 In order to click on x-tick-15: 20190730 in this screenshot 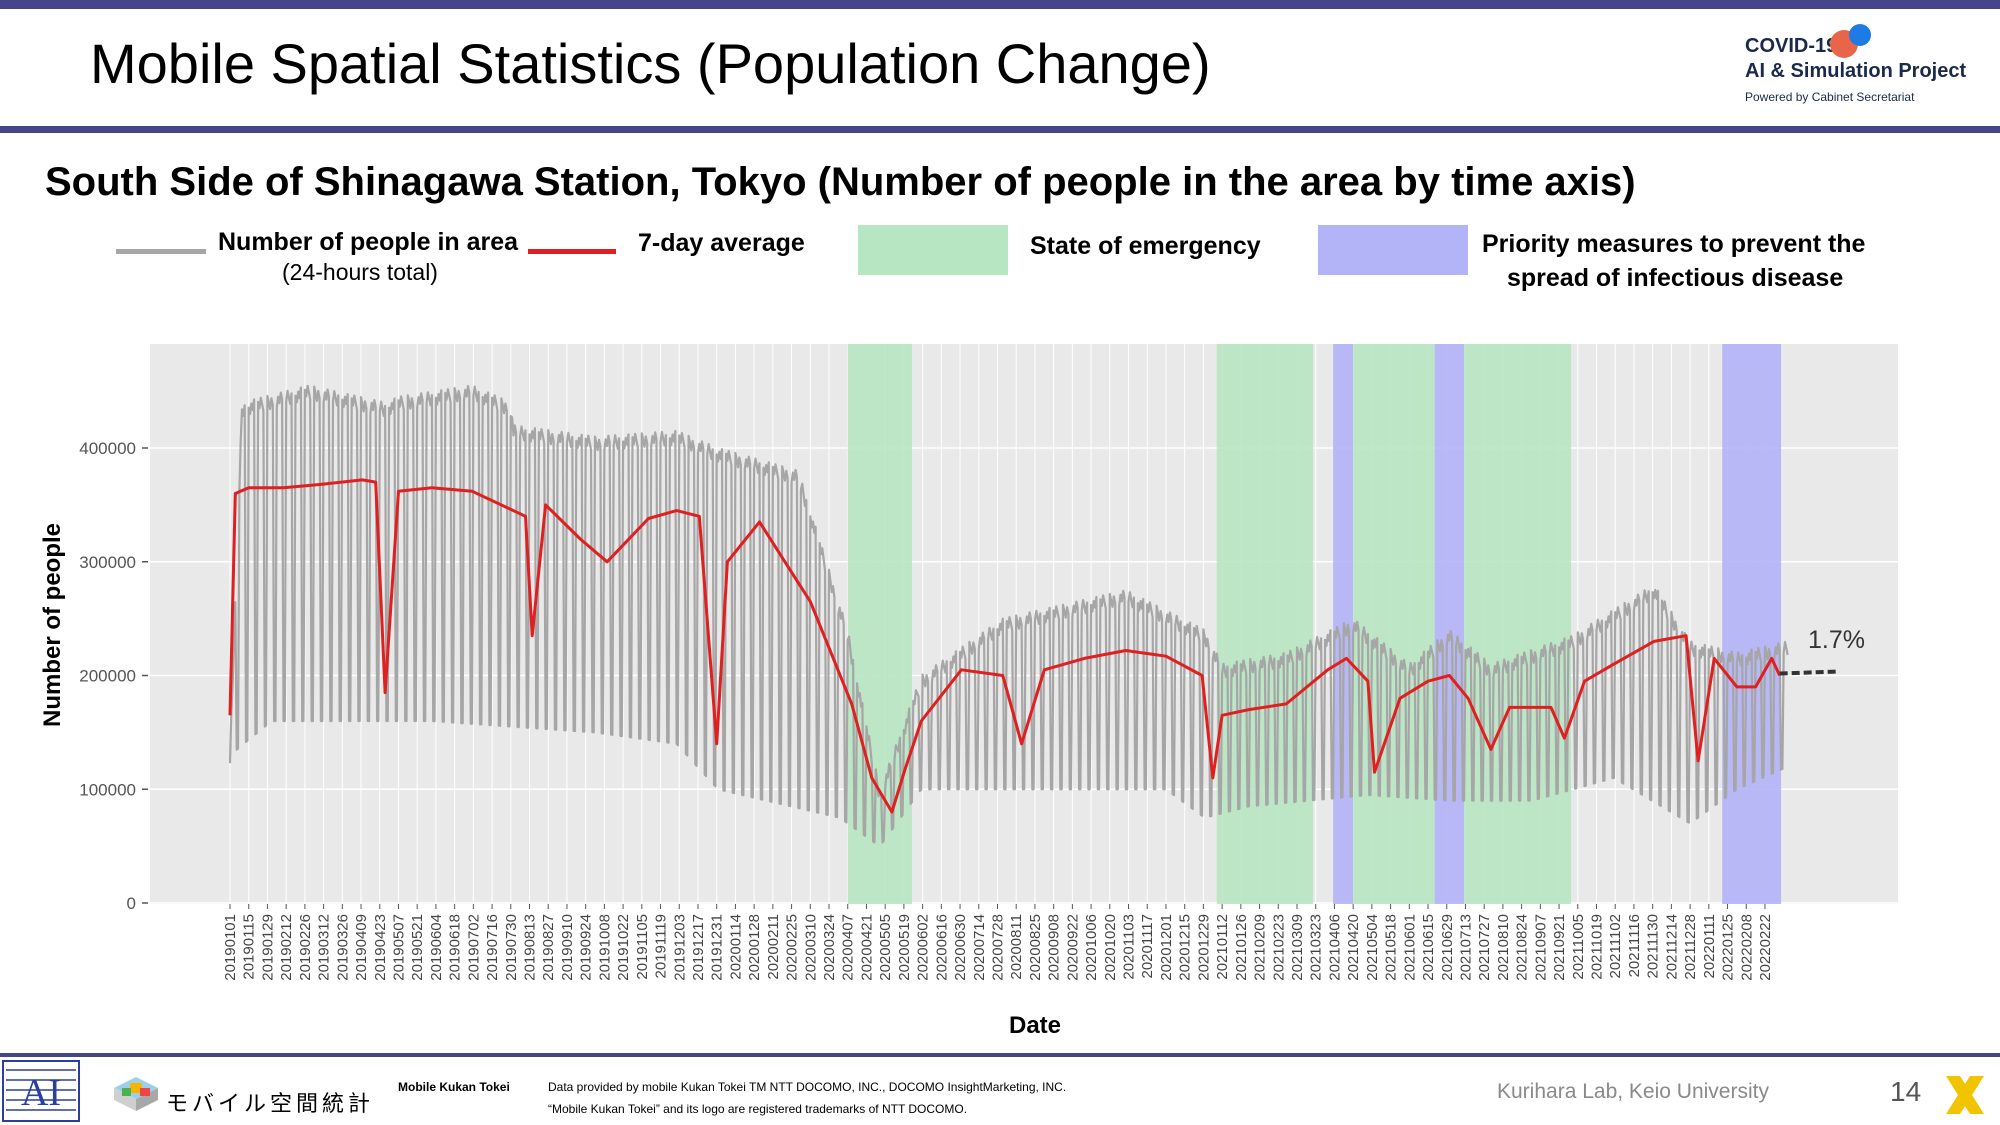, I will do `click(511, 947)`.